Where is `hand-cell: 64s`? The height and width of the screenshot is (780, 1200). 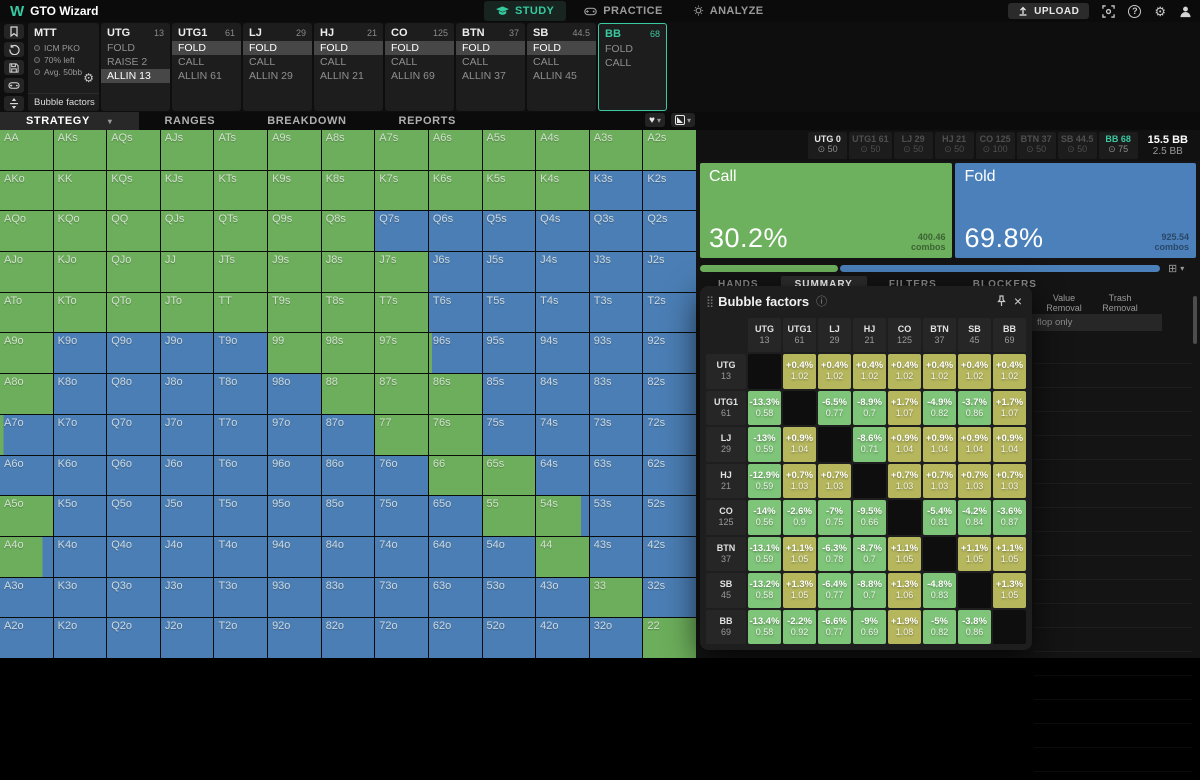
hand-cell: 64s is located at coordinates (562, 475).